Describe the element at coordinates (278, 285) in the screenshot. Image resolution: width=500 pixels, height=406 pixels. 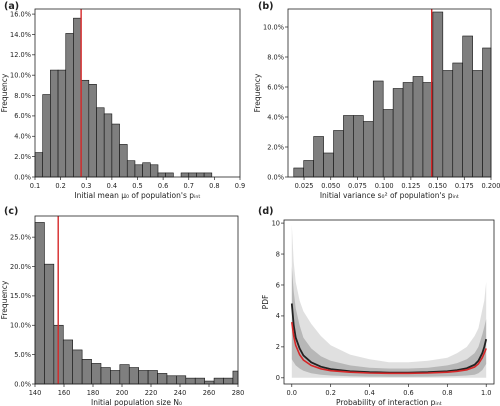
I see `y-tick-label: 6` at that location.